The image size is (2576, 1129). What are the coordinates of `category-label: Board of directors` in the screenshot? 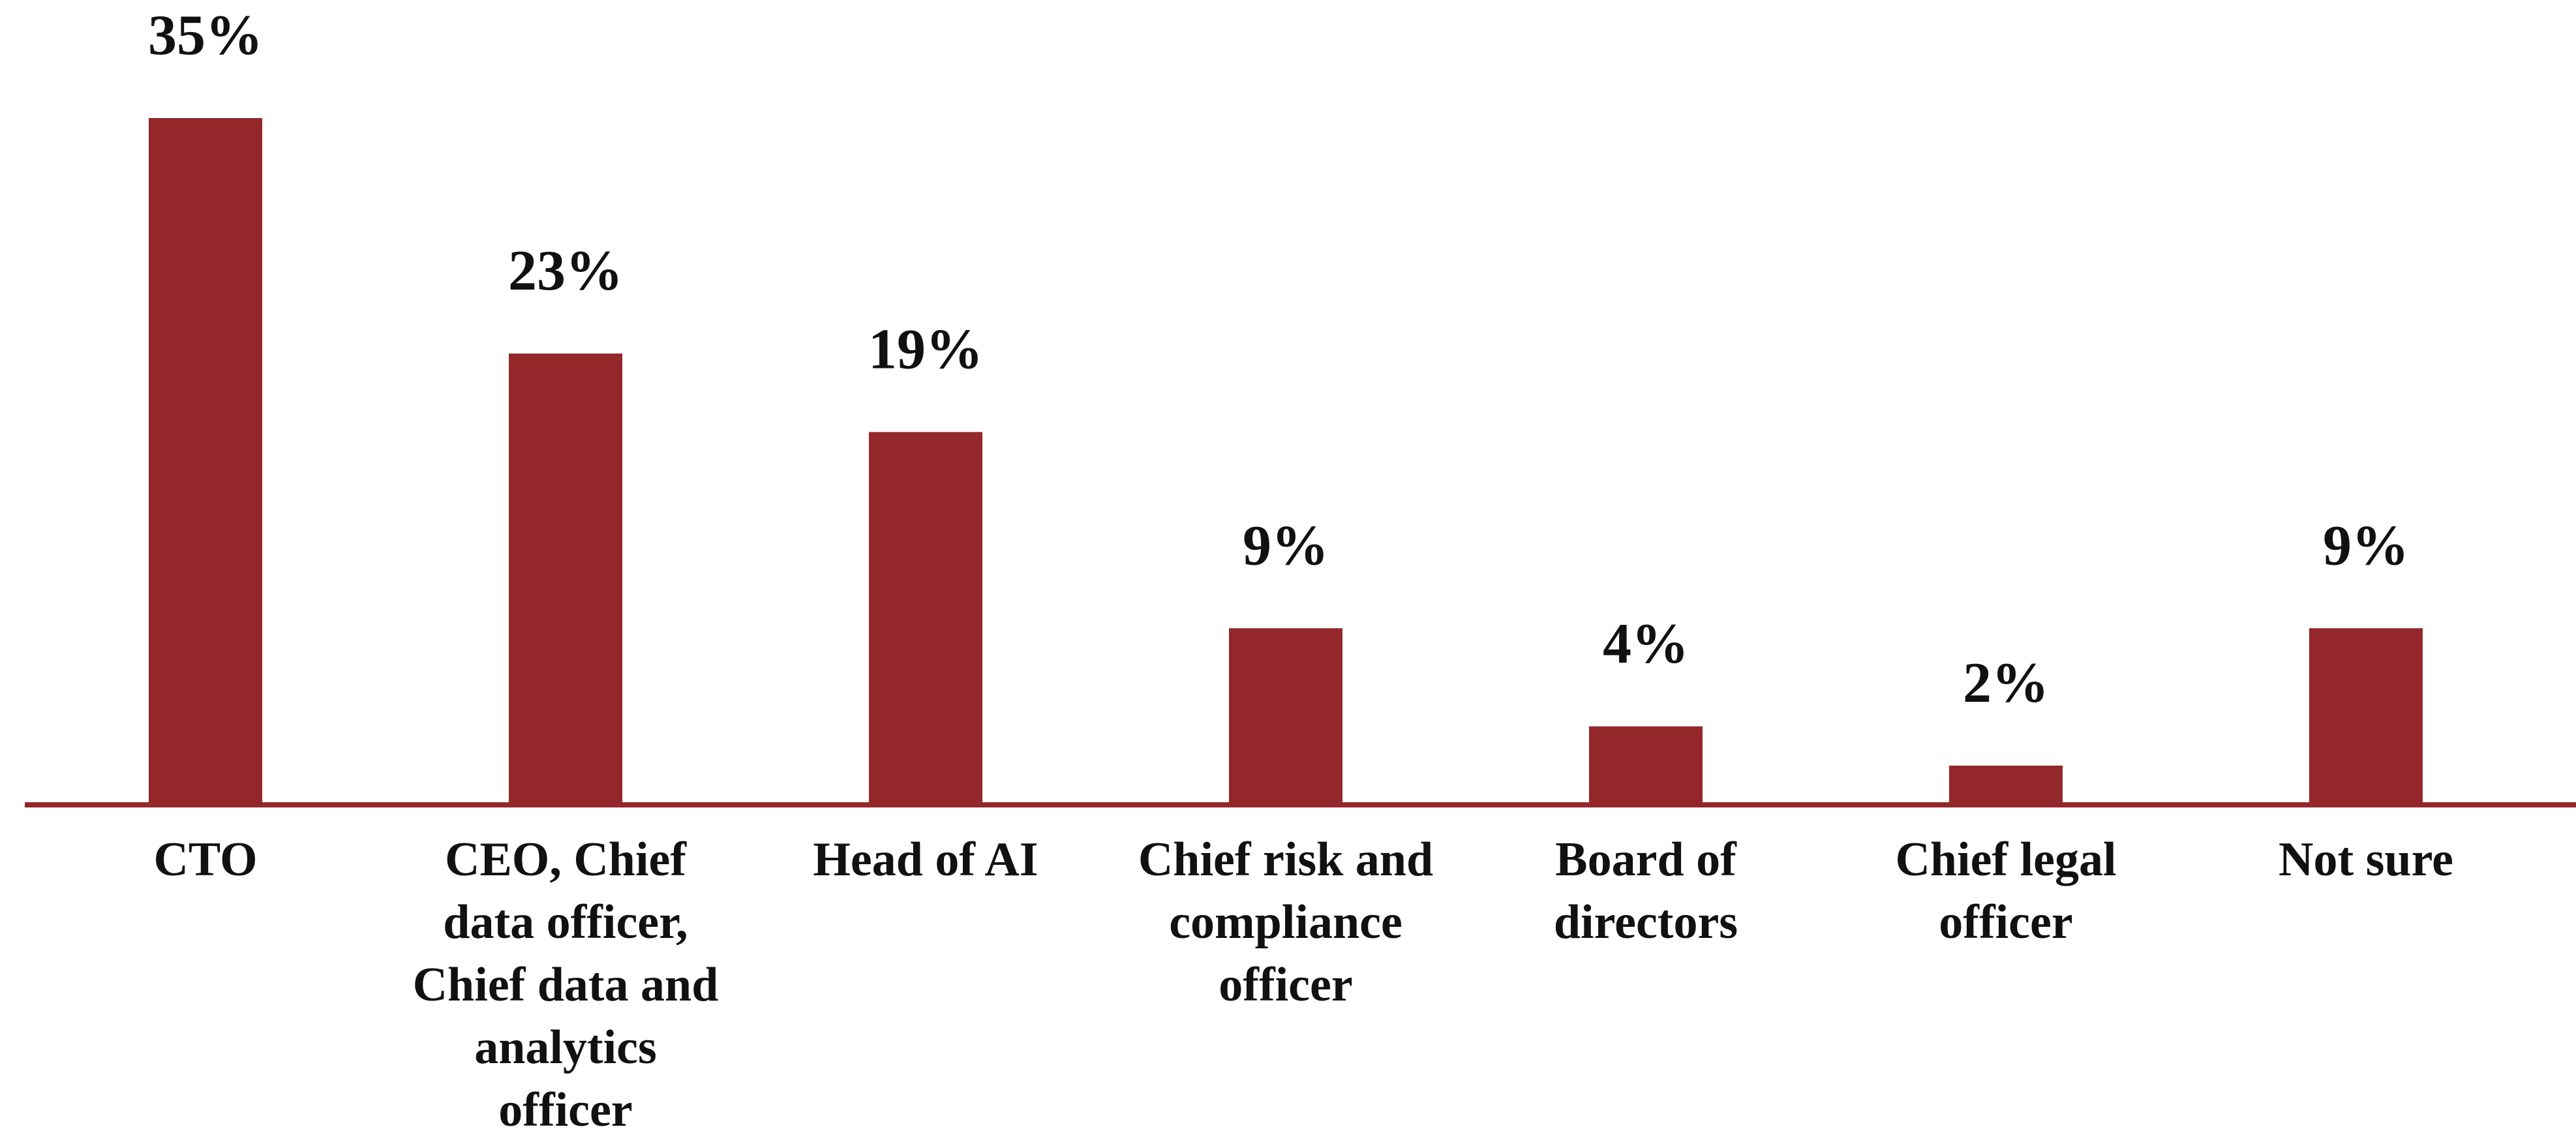 It's located at (1646, 891).